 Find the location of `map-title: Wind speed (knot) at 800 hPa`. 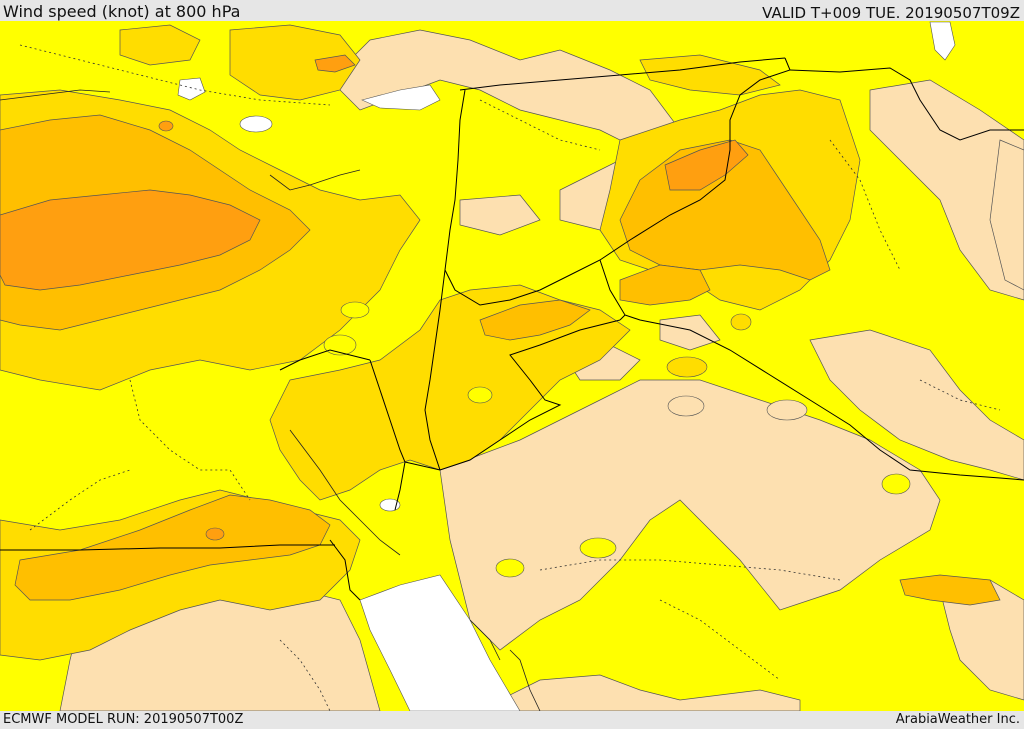

map-title: Wind speed (knot) at 800 hPa is located at coordinates (122, 11).